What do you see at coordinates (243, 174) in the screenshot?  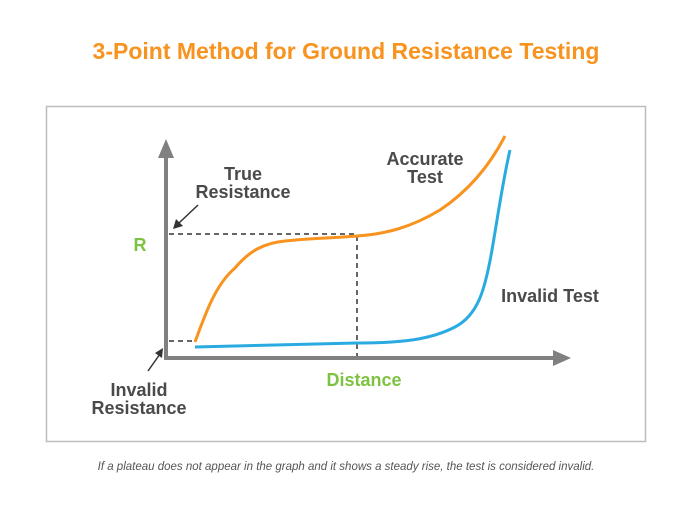 I see `true-resistance-label-line1: True` at bounding box center [243, 174].